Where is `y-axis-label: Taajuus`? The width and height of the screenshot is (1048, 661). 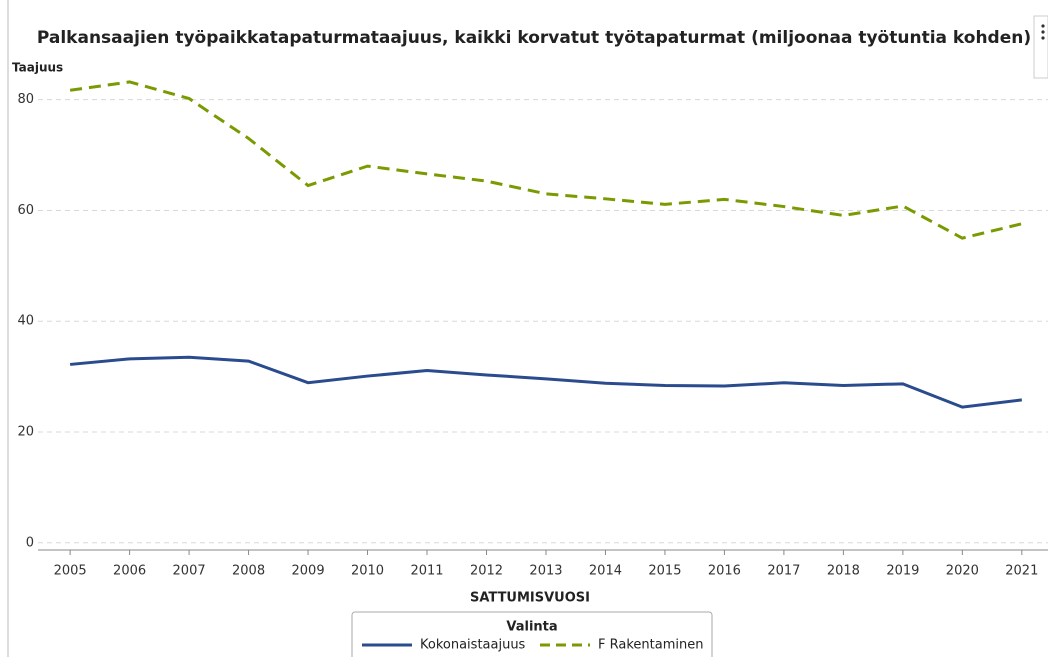
y-axis-label: Taajuus is located at coordinates (37, 68).